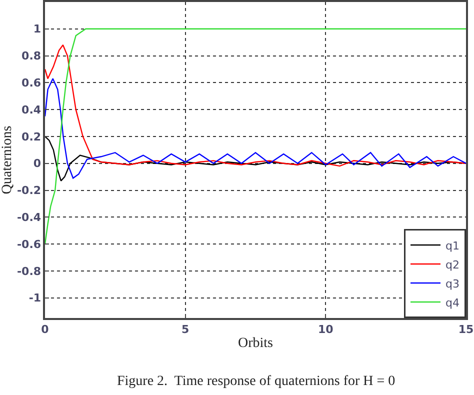 The height and width of the screenshot is (395, 474). Describe the element at coordinates (326, 329) in the screenshot. I see `x-tick-label: 10` at that location.